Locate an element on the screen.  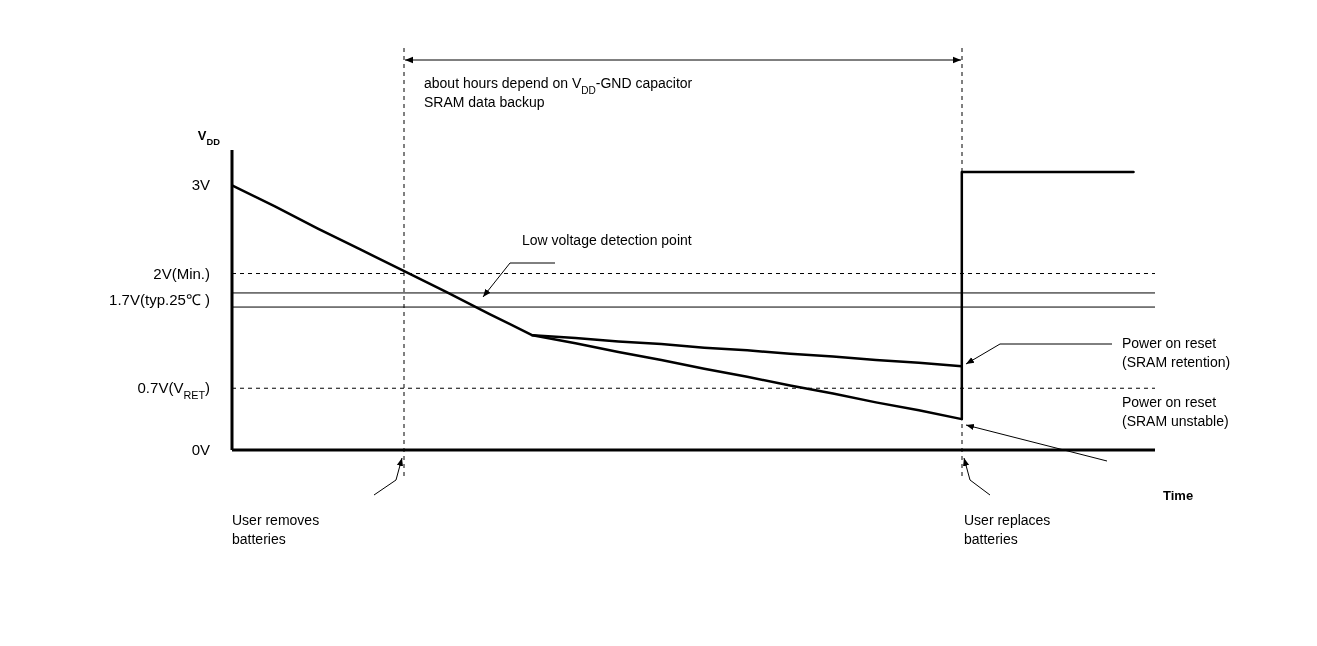
x-axis-title: Time is located at coordinates (1178, 495).